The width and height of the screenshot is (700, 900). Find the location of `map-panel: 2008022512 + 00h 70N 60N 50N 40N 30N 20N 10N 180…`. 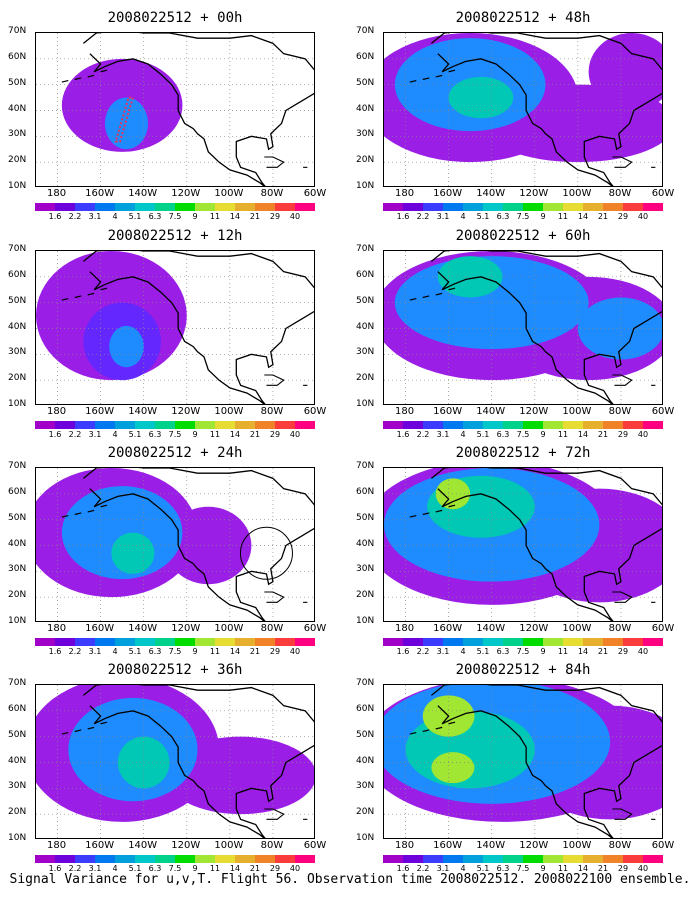

map-panel: 2008022512 + 00h 70N 60N 50N 40N 30N 20N 10N 180… is located at coordinates (167, 115).